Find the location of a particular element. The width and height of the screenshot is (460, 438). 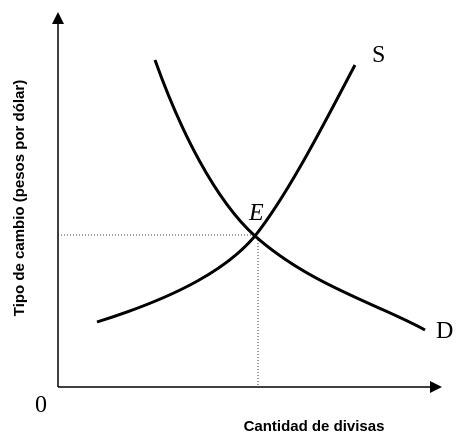

origin-label: 0 is located at coordinates (41, 405).